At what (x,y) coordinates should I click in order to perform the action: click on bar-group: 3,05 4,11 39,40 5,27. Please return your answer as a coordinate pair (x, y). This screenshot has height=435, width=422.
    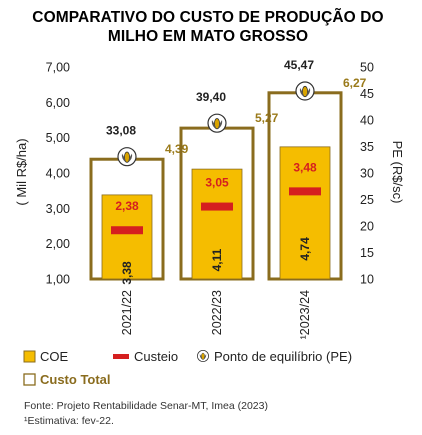
    Looking at the image, I should click on (229, 185).